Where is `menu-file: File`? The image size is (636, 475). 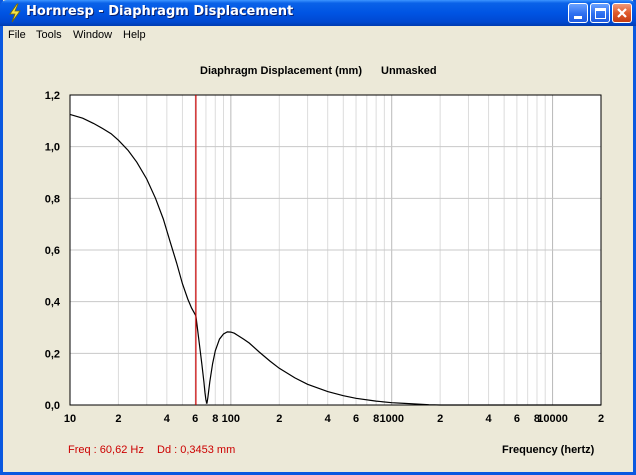
menu-file: File is located at coordinates (17, 35).